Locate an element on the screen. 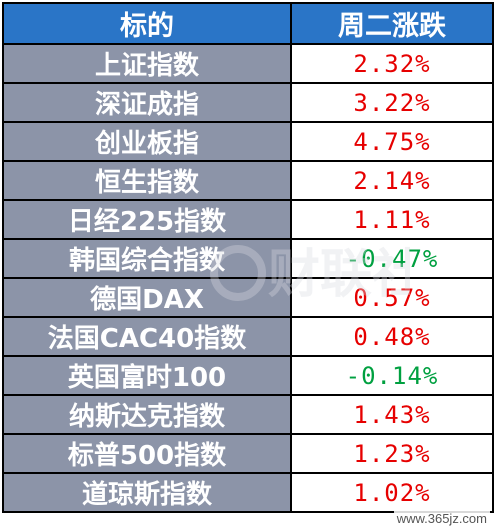 Image resolution: width=496 pixels, height=530 pixels. index-name: 深证成指 is located at coordinates (147, 102).